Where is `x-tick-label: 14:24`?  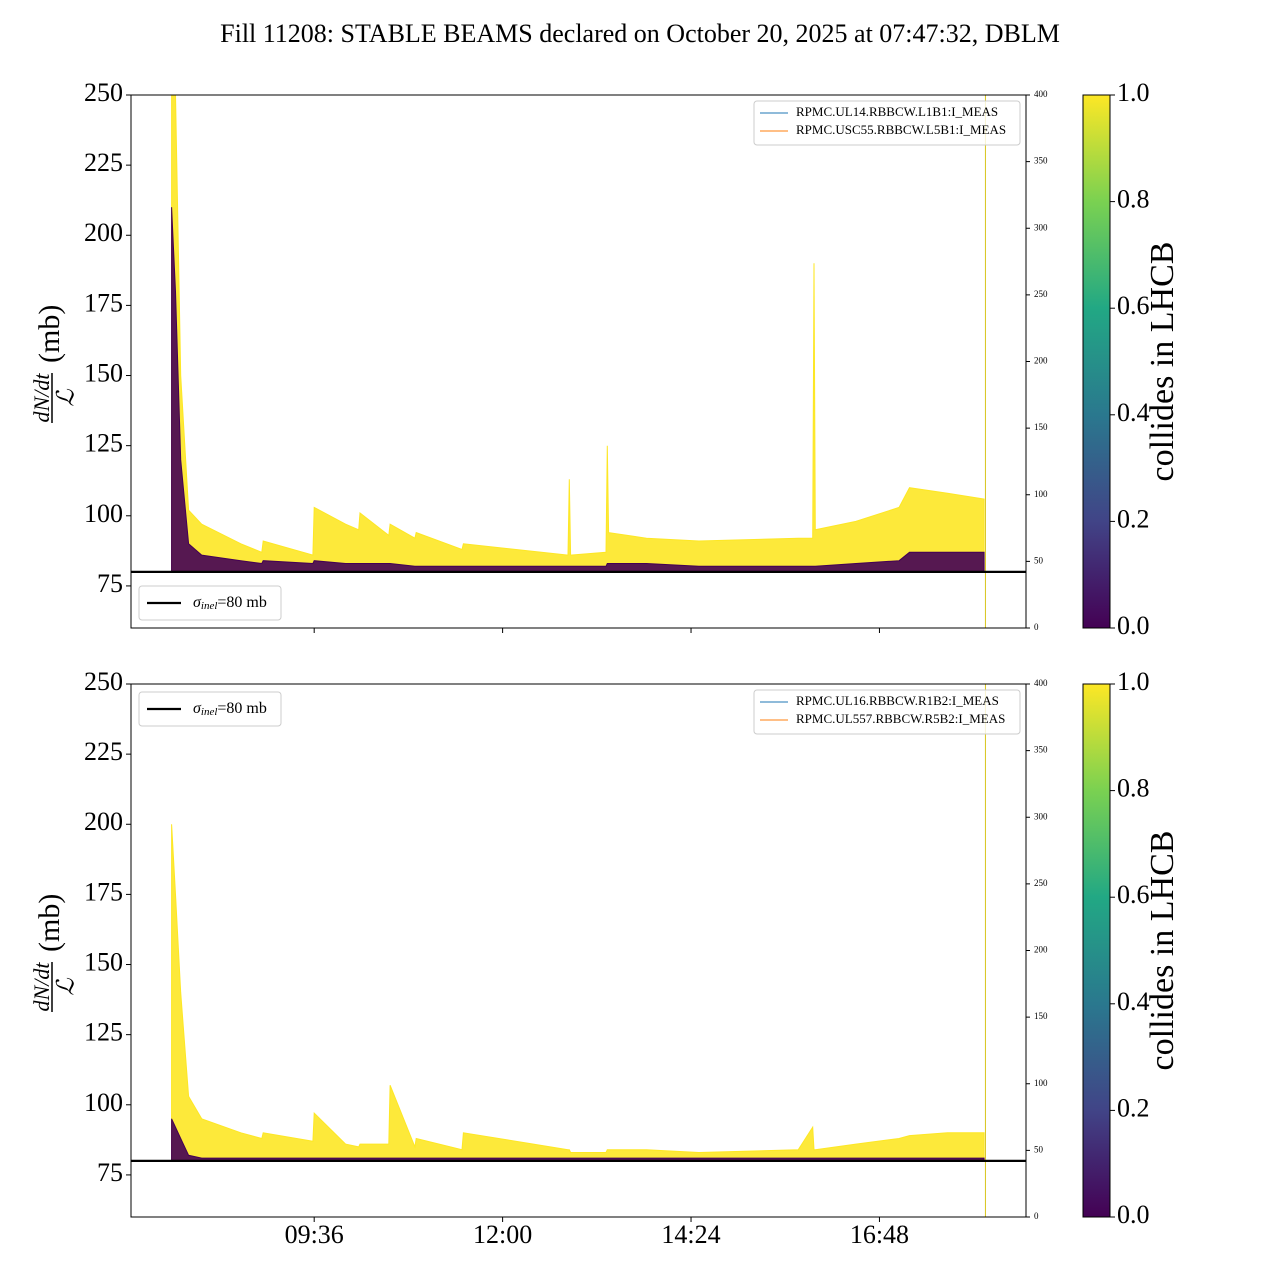
x-tick-label: 14:24 is located at coordinates (690, 1234).